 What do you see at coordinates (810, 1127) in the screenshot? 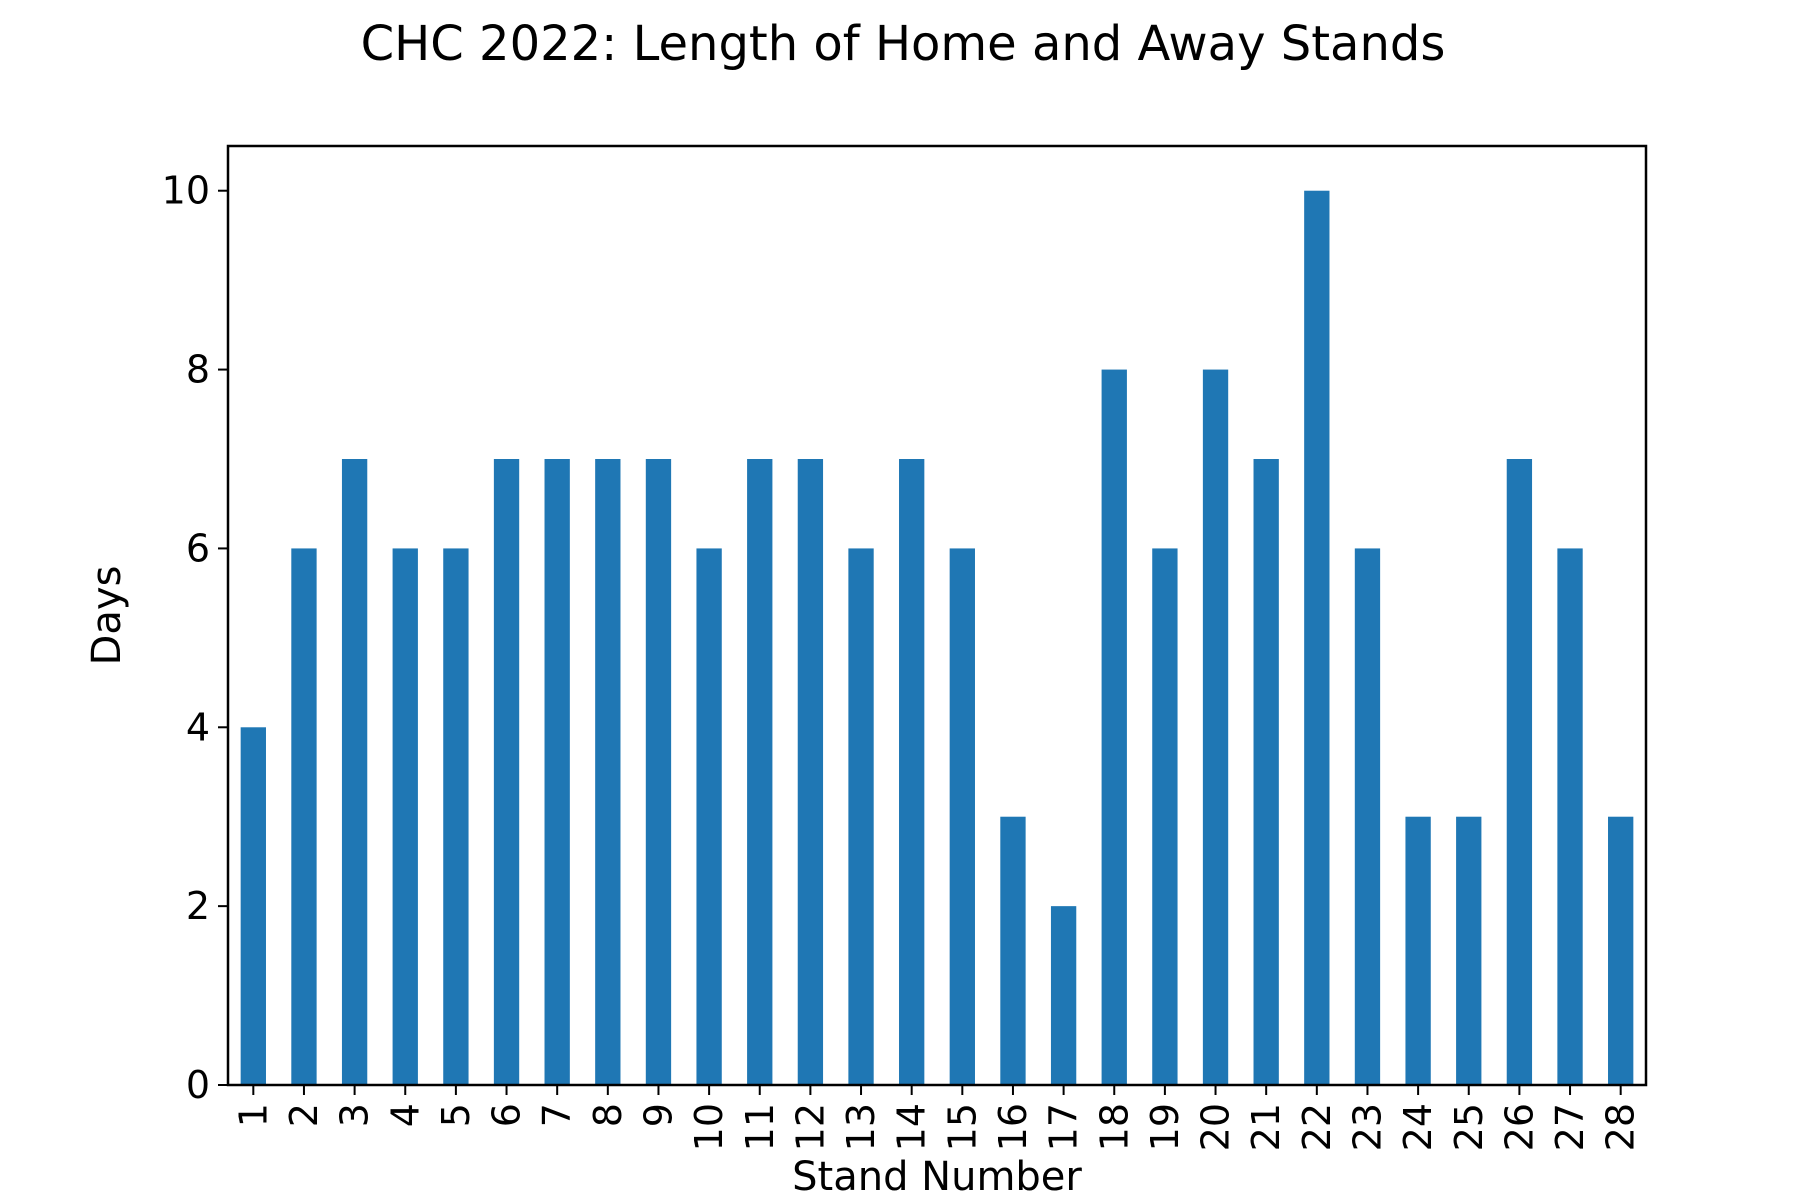
I see `x-tick-label: 12` at bounding box center [810, 1127].